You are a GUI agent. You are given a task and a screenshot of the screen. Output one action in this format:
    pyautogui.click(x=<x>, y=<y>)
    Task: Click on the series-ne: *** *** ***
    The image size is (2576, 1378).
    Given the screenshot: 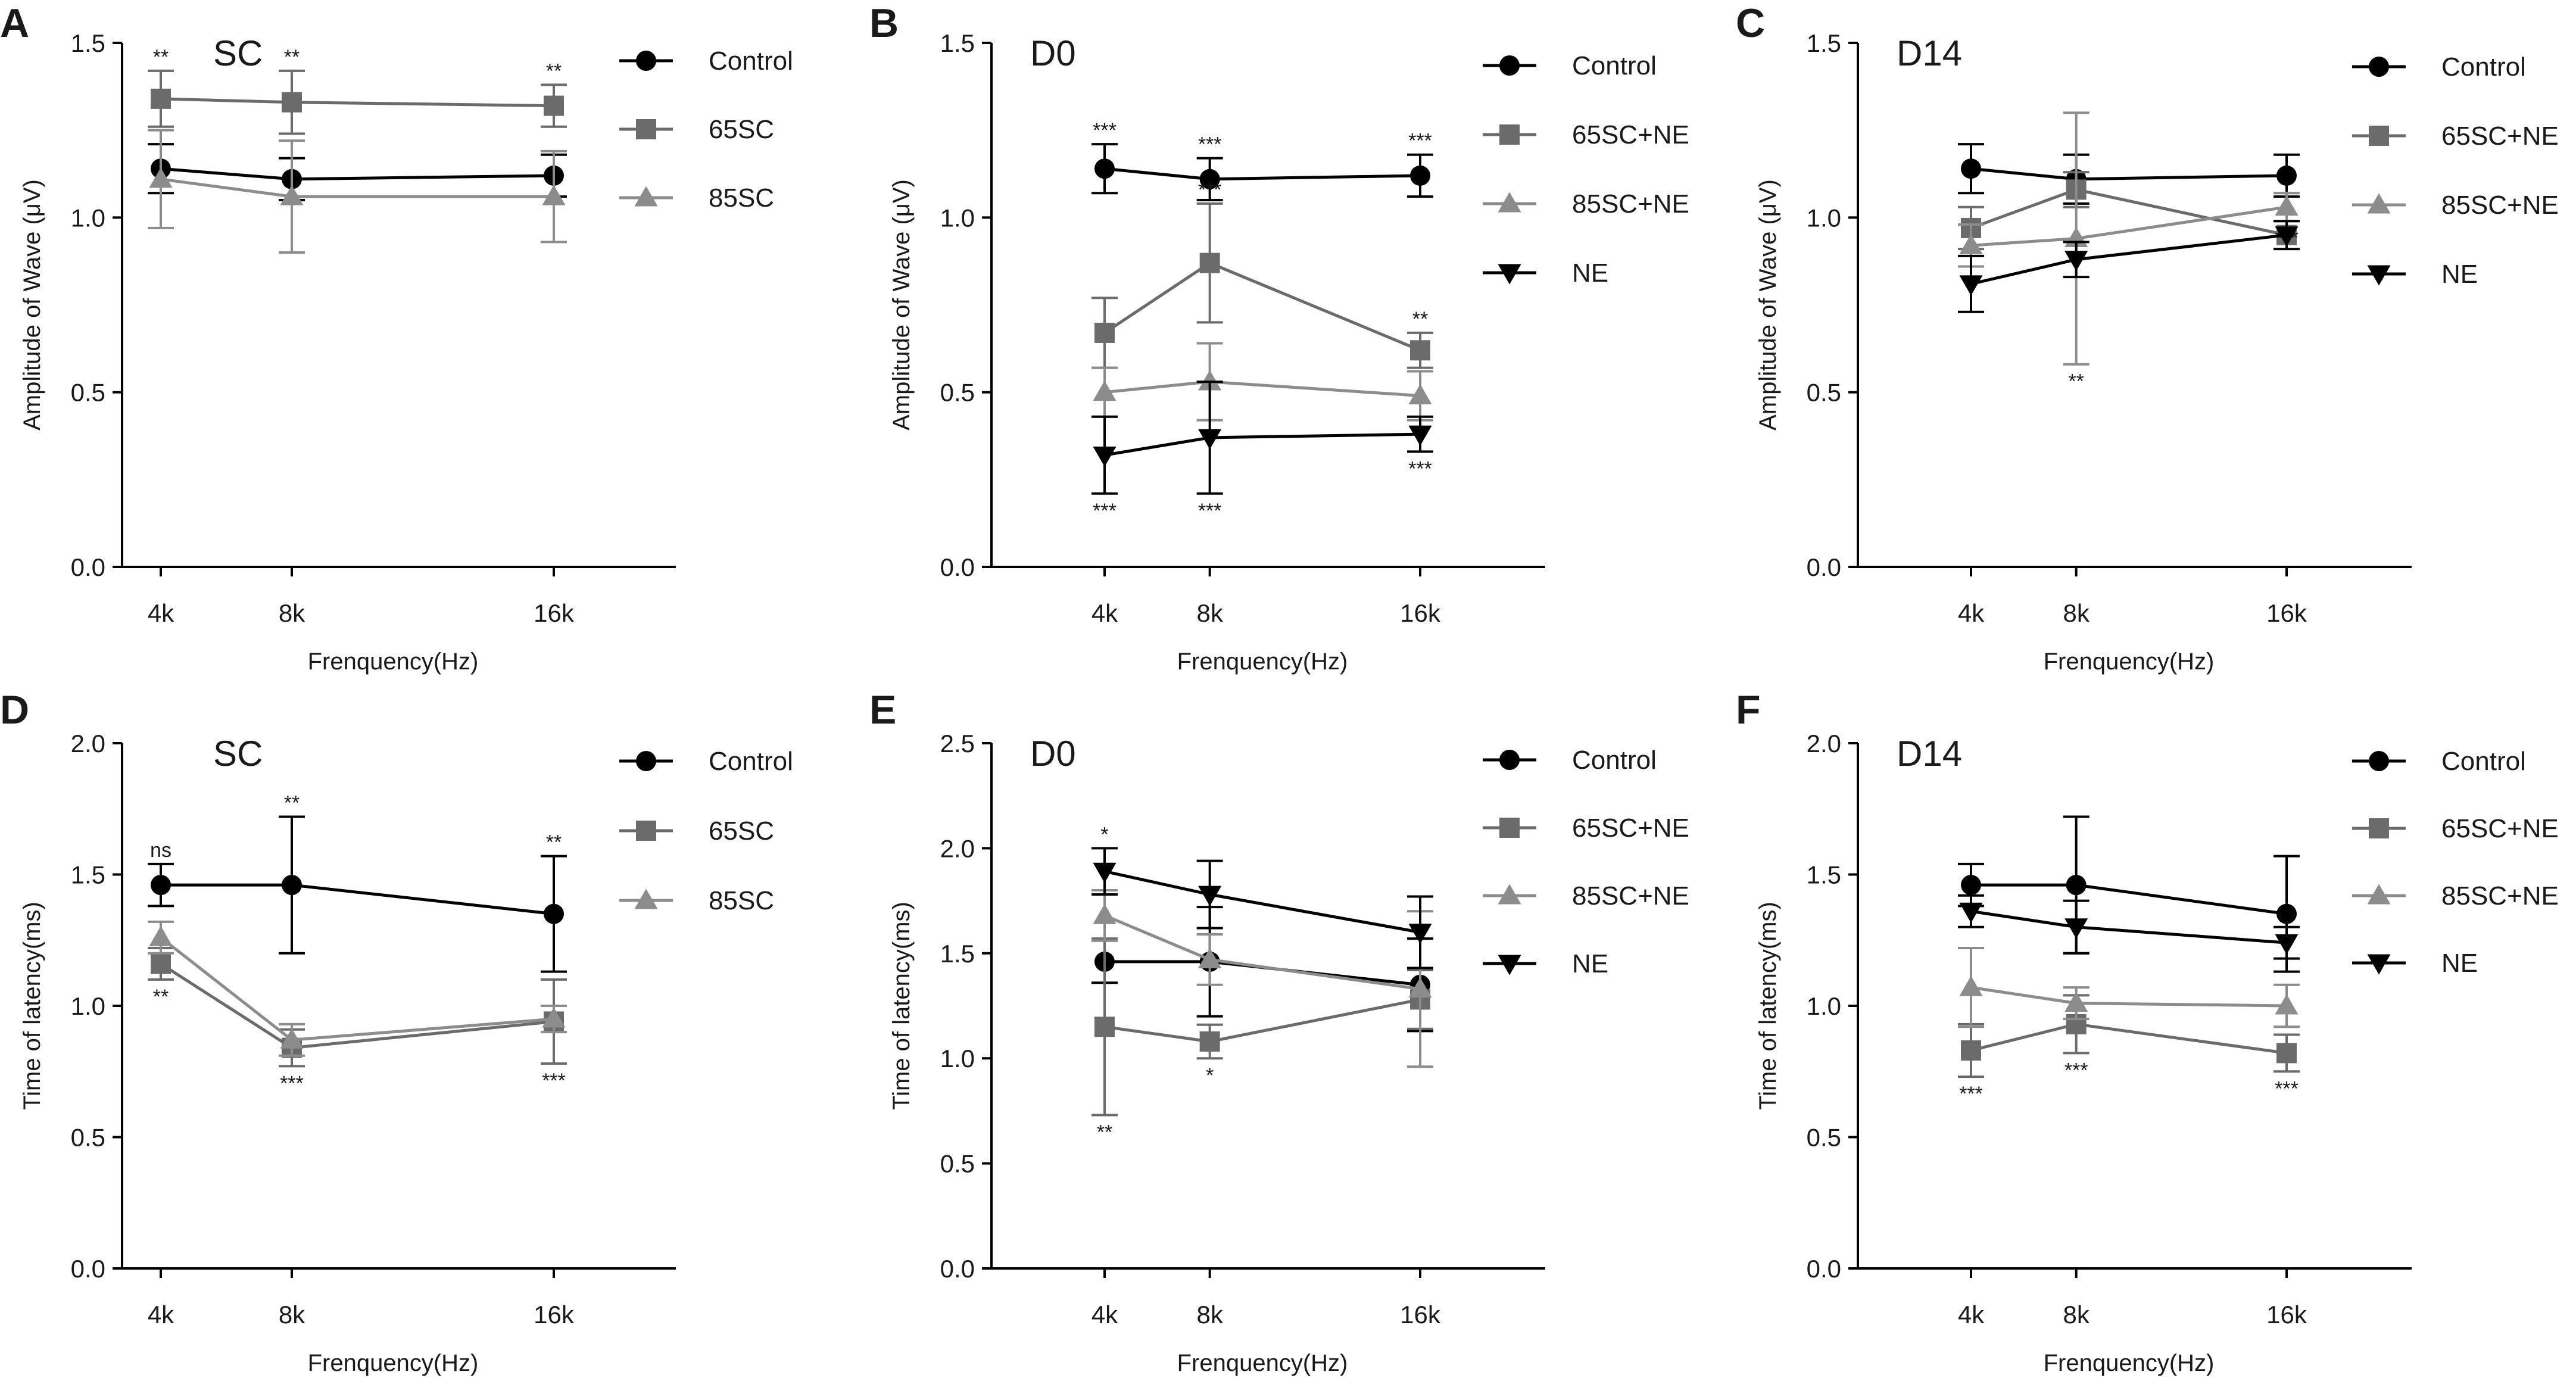 What is the action you would take?
    pyautogui.click(x=1262, y=451)
    